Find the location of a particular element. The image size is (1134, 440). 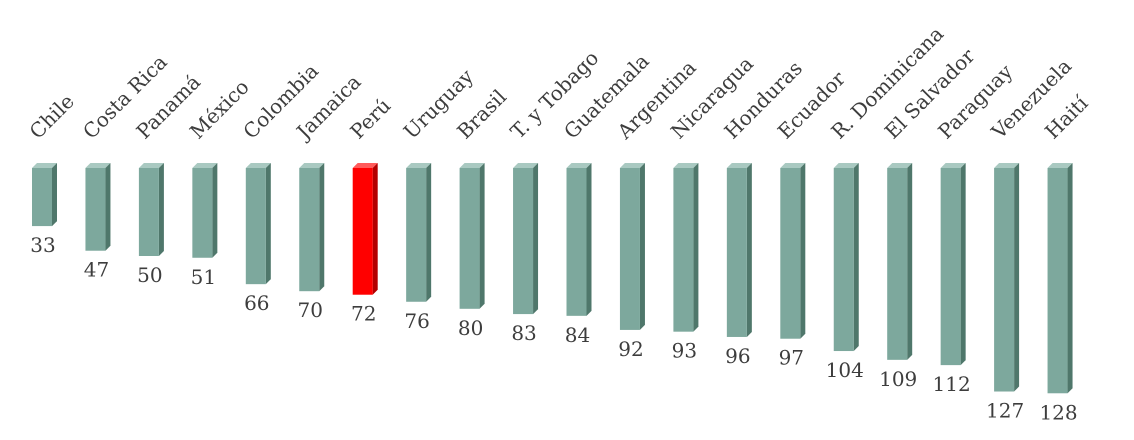

data-label: 33 is located at coordinates (42, 245).